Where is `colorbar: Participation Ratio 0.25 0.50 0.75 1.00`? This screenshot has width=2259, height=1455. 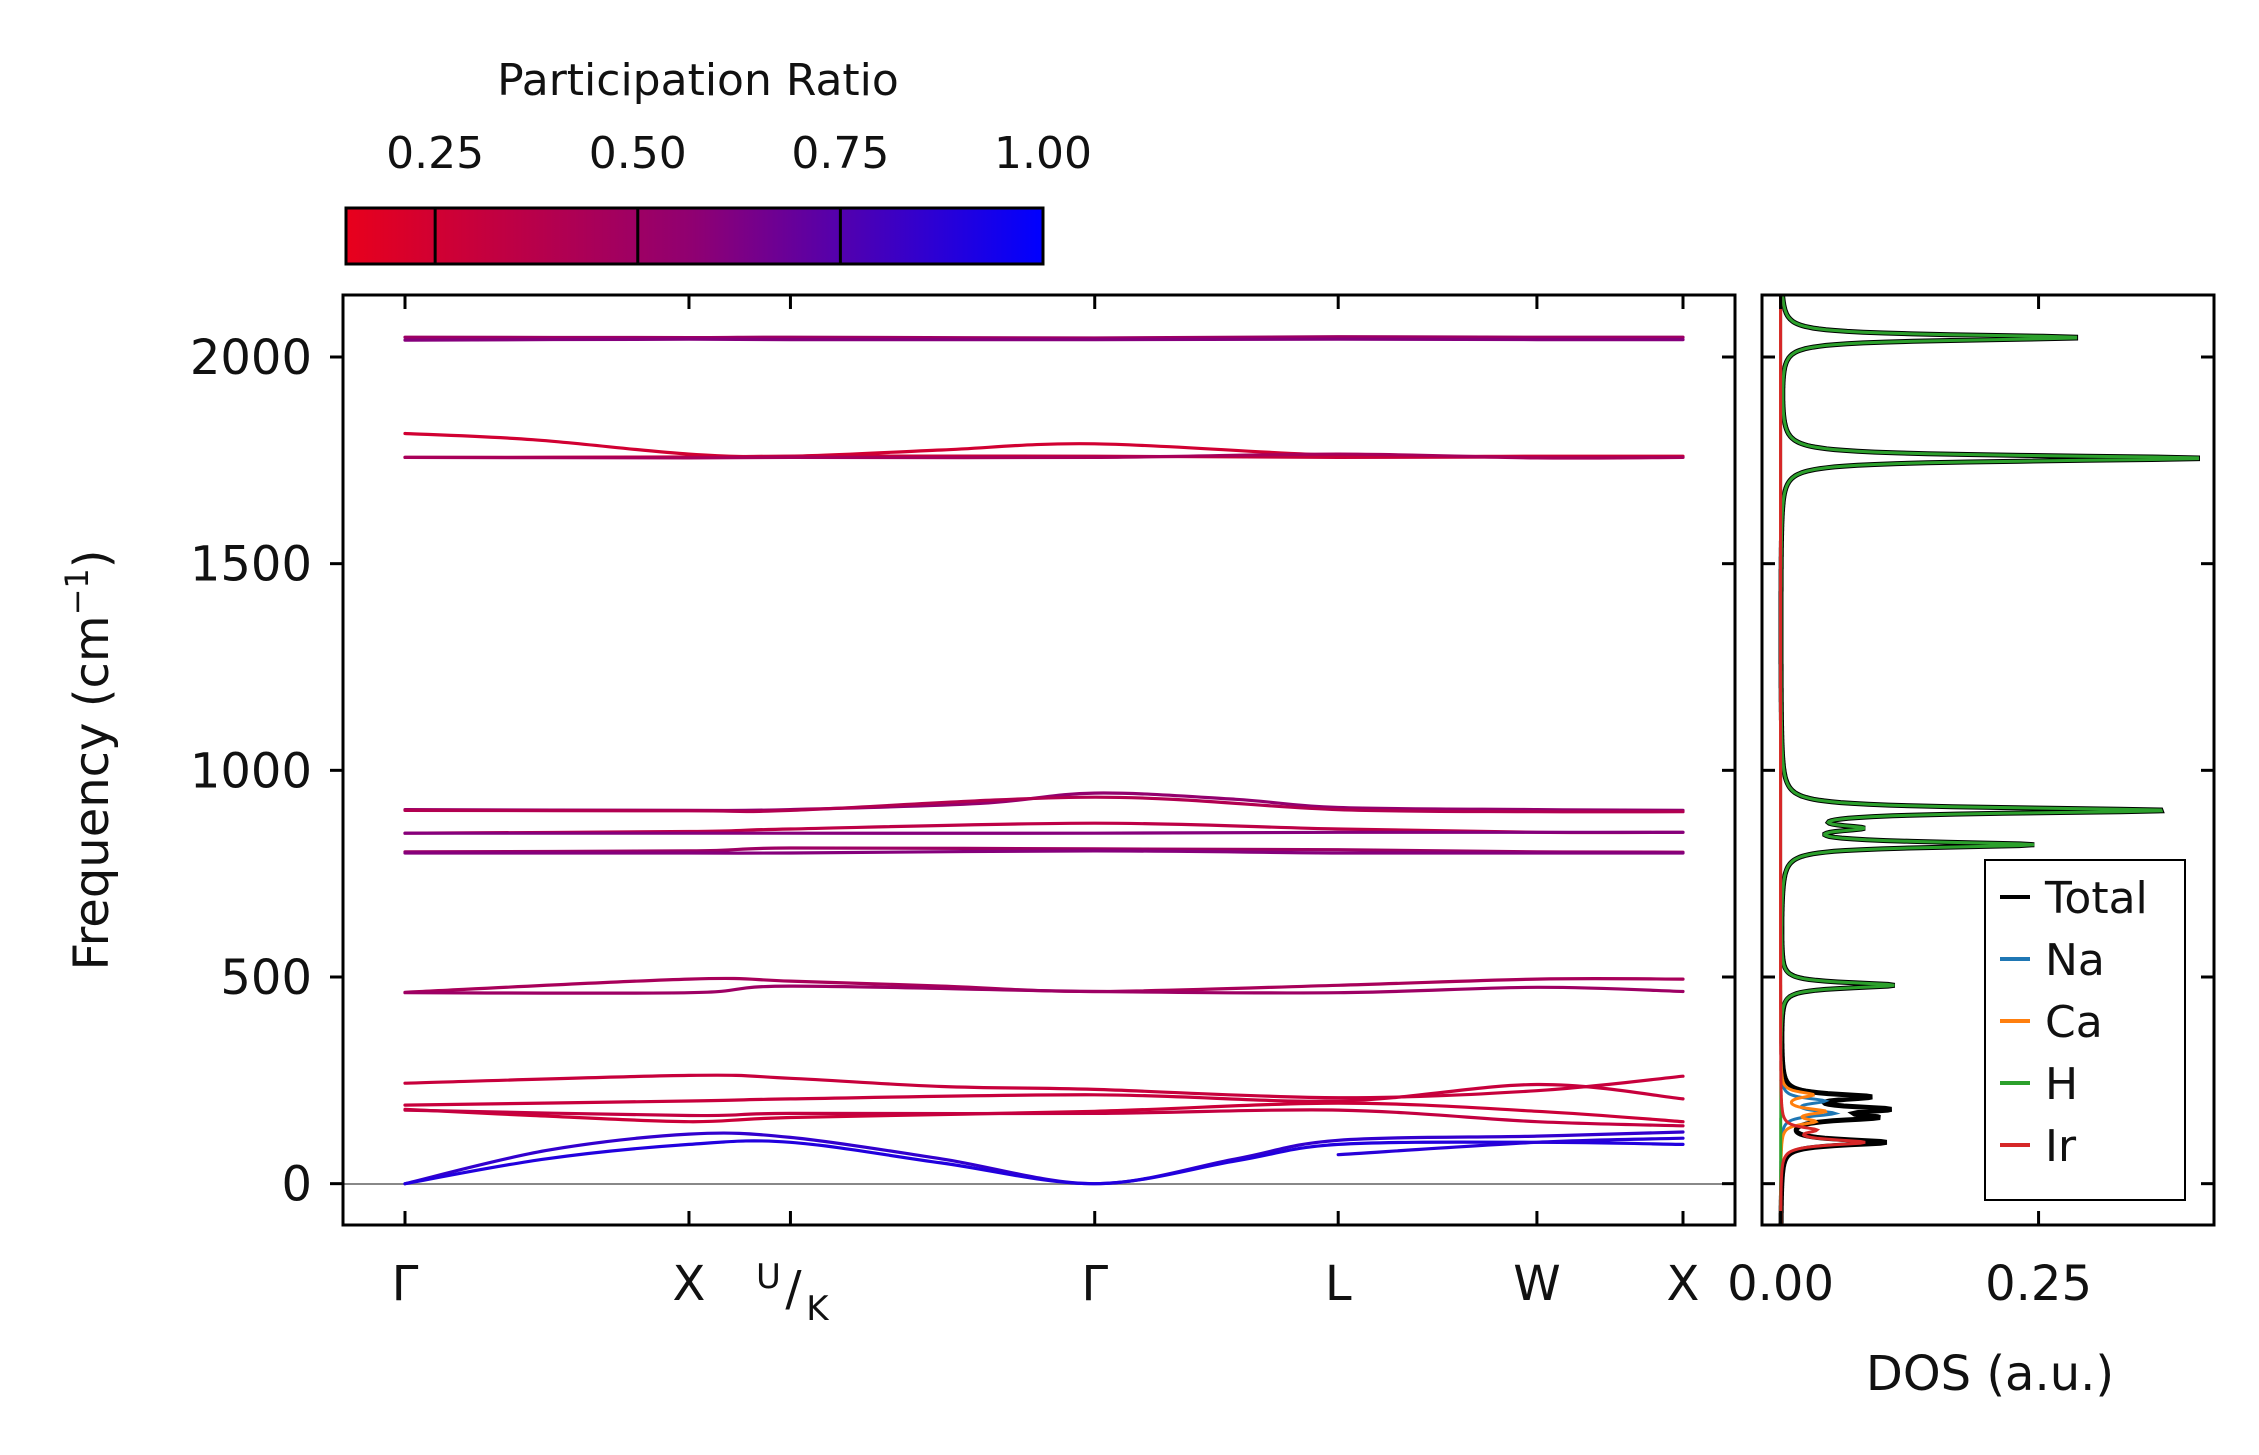
colorbar: Participation Ratio 0.25 0.50 0.75 1.00 is located at coordinates (718, 160).